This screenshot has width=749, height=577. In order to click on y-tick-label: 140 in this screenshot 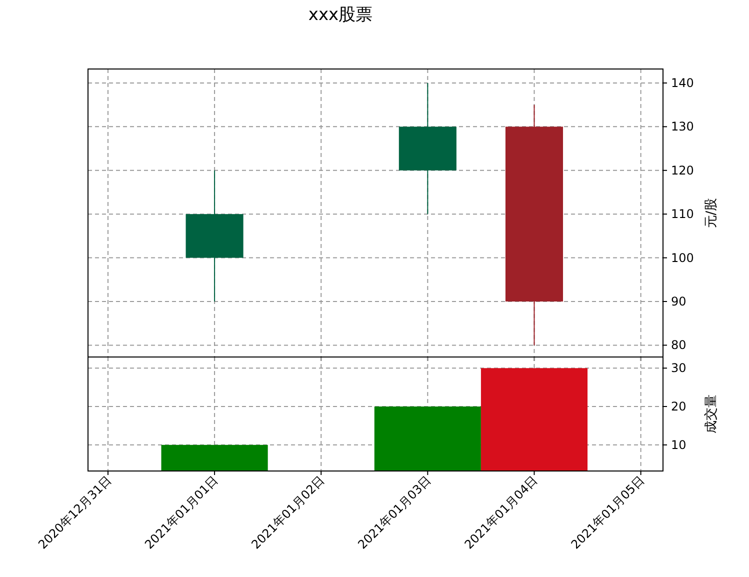, I will do `click(682, 83)`.